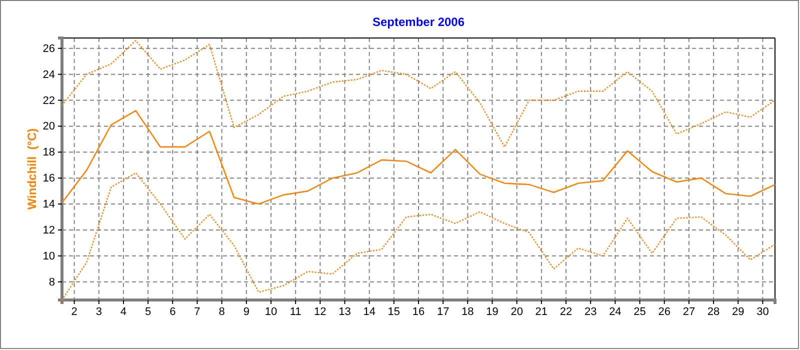  I want to click on x-tick-label: 27, so click(689, 312).